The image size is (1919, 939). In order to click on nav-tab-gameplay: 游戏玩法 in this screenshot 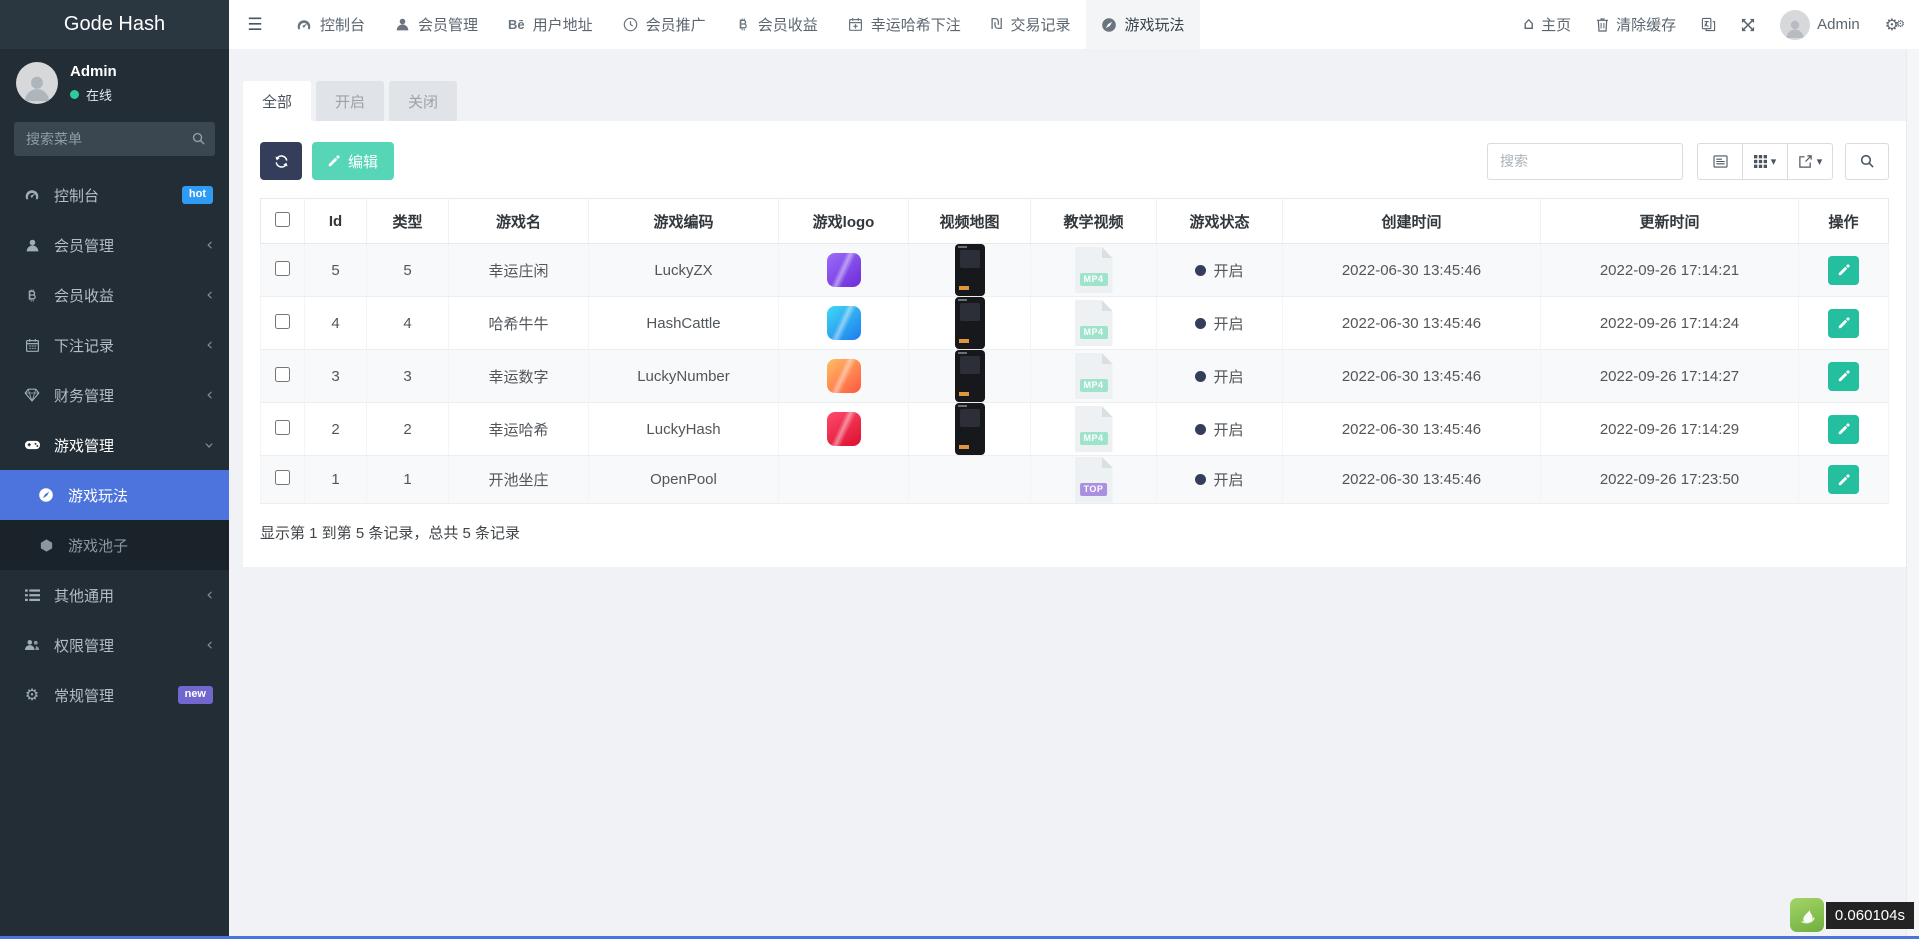, I will do `click(1142, 24)`.